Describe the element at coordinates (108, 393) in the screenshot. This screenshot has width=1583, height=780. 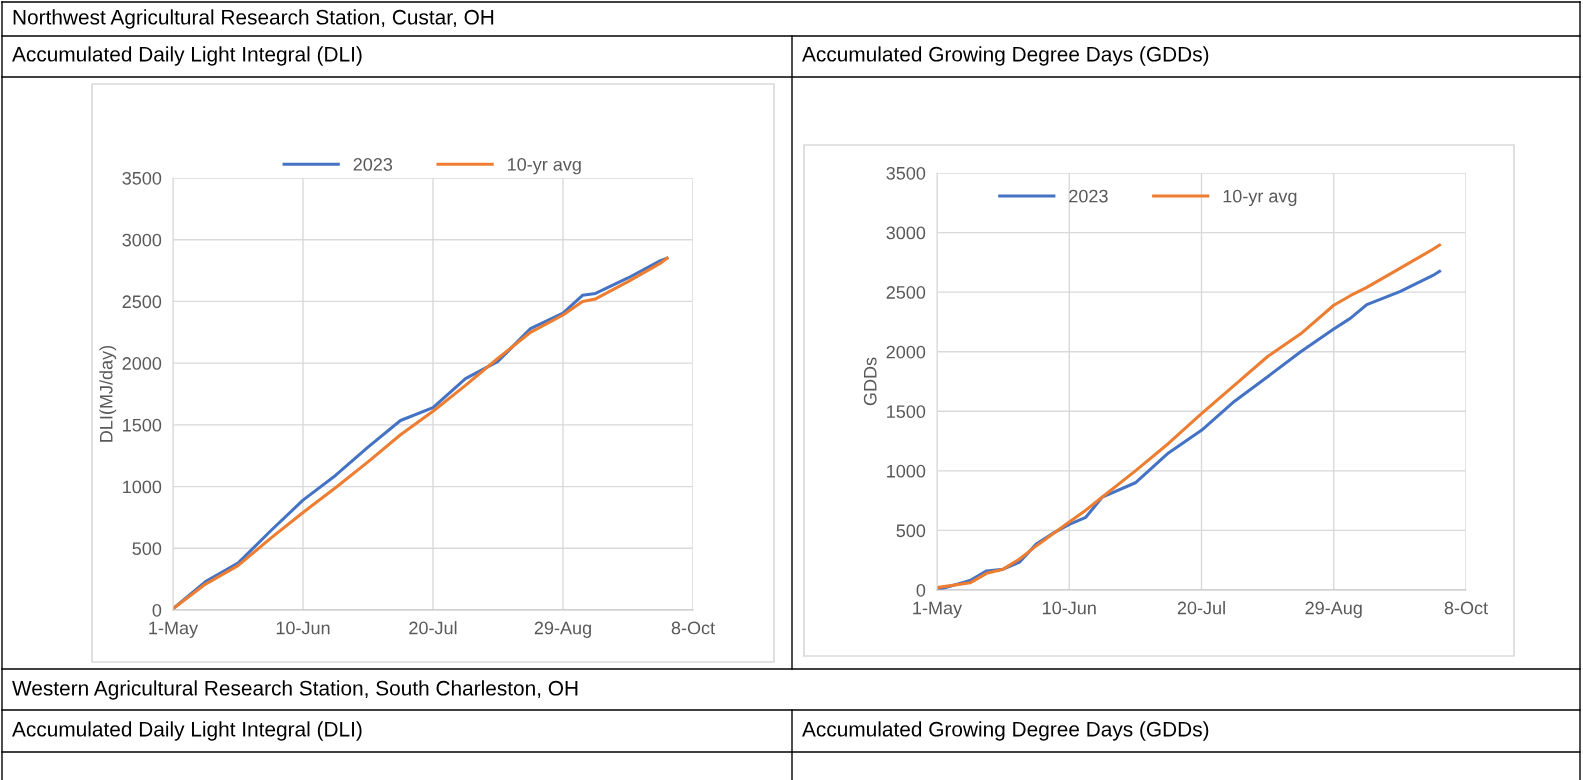
I see `y-axis-title: DLI(MJ/day)` at that location.